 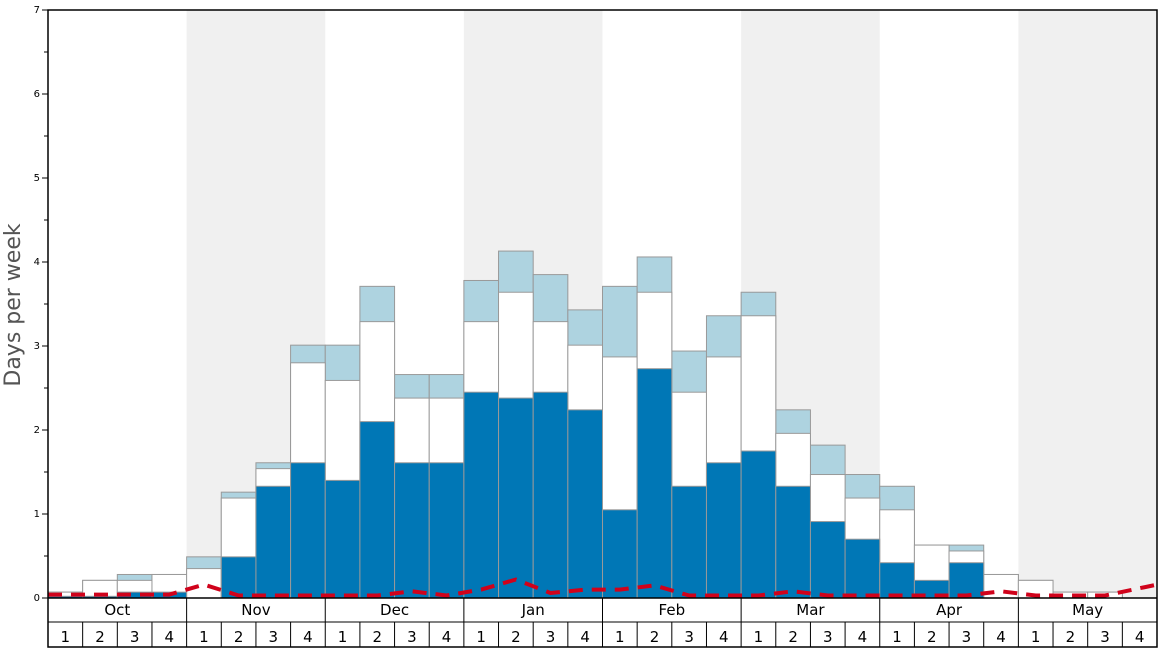 I want to click on trend-line, so click(x=603, y=587).